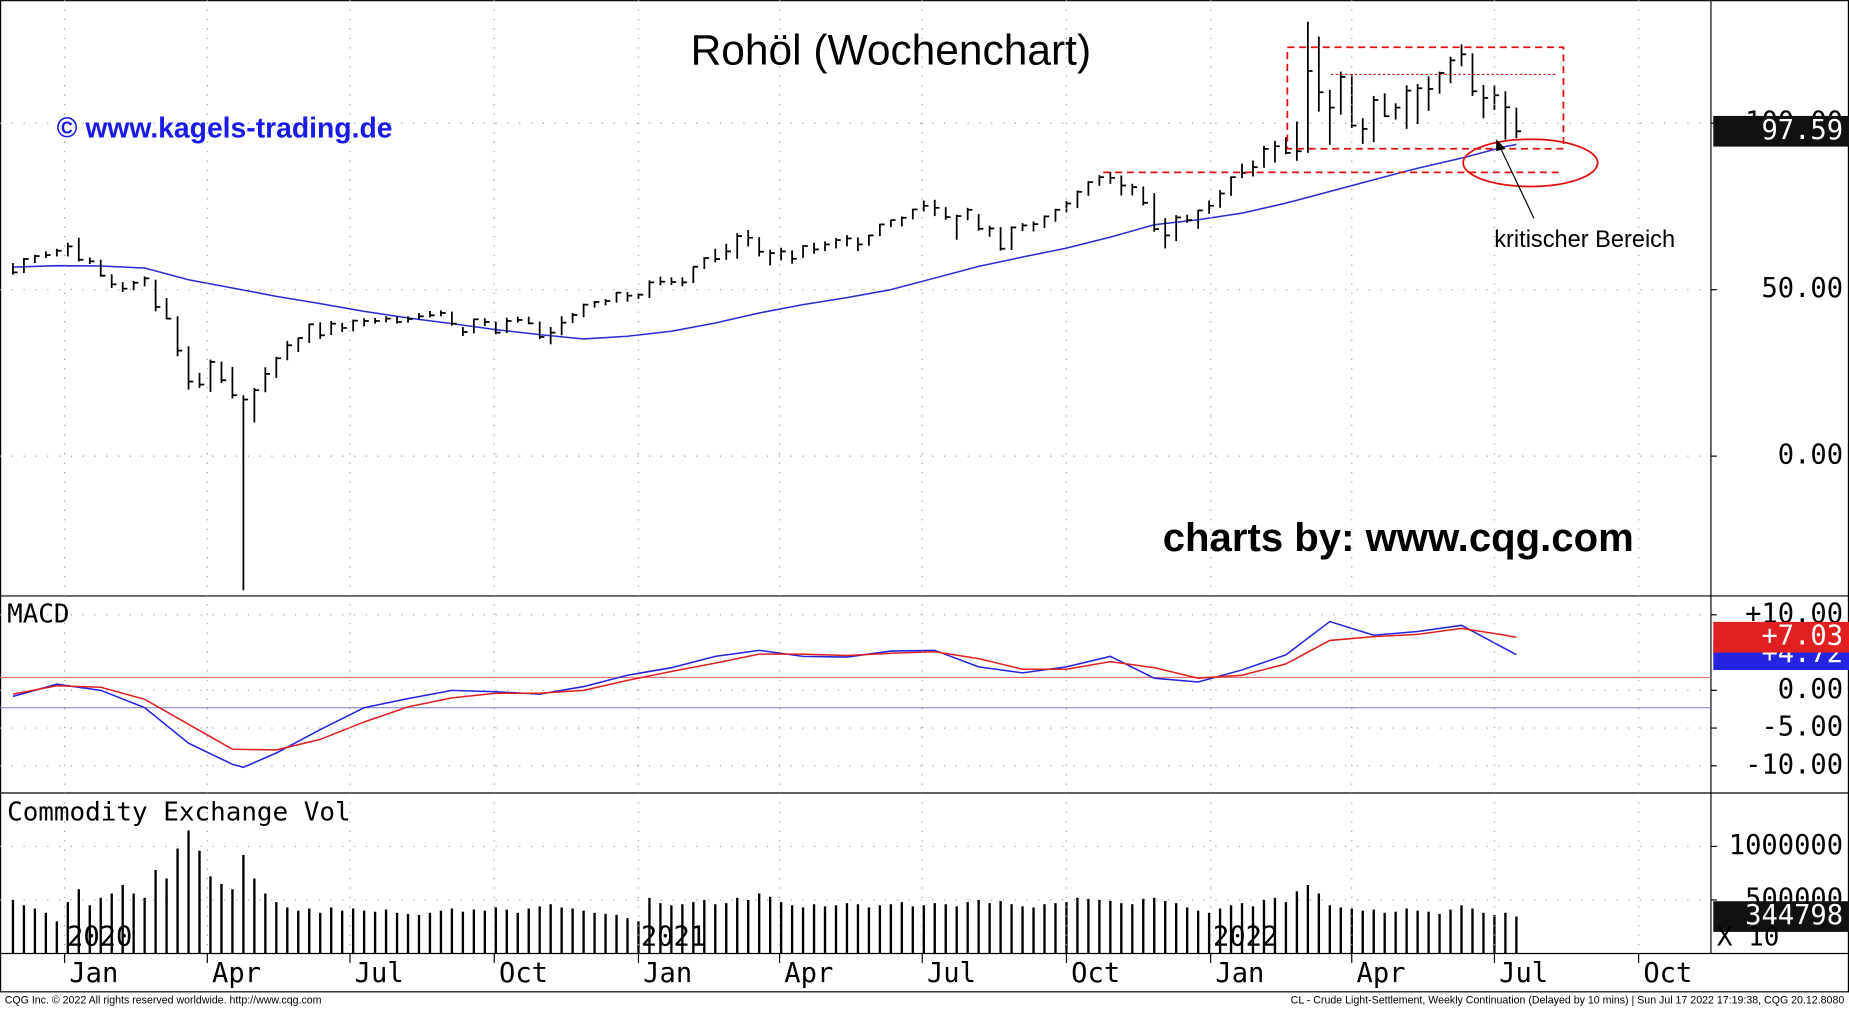  What do you see at coordinates (1398, 538) in the screenshot?
I see `credit: charts by: www.cqg.com` at bounding box center [1398, 538].